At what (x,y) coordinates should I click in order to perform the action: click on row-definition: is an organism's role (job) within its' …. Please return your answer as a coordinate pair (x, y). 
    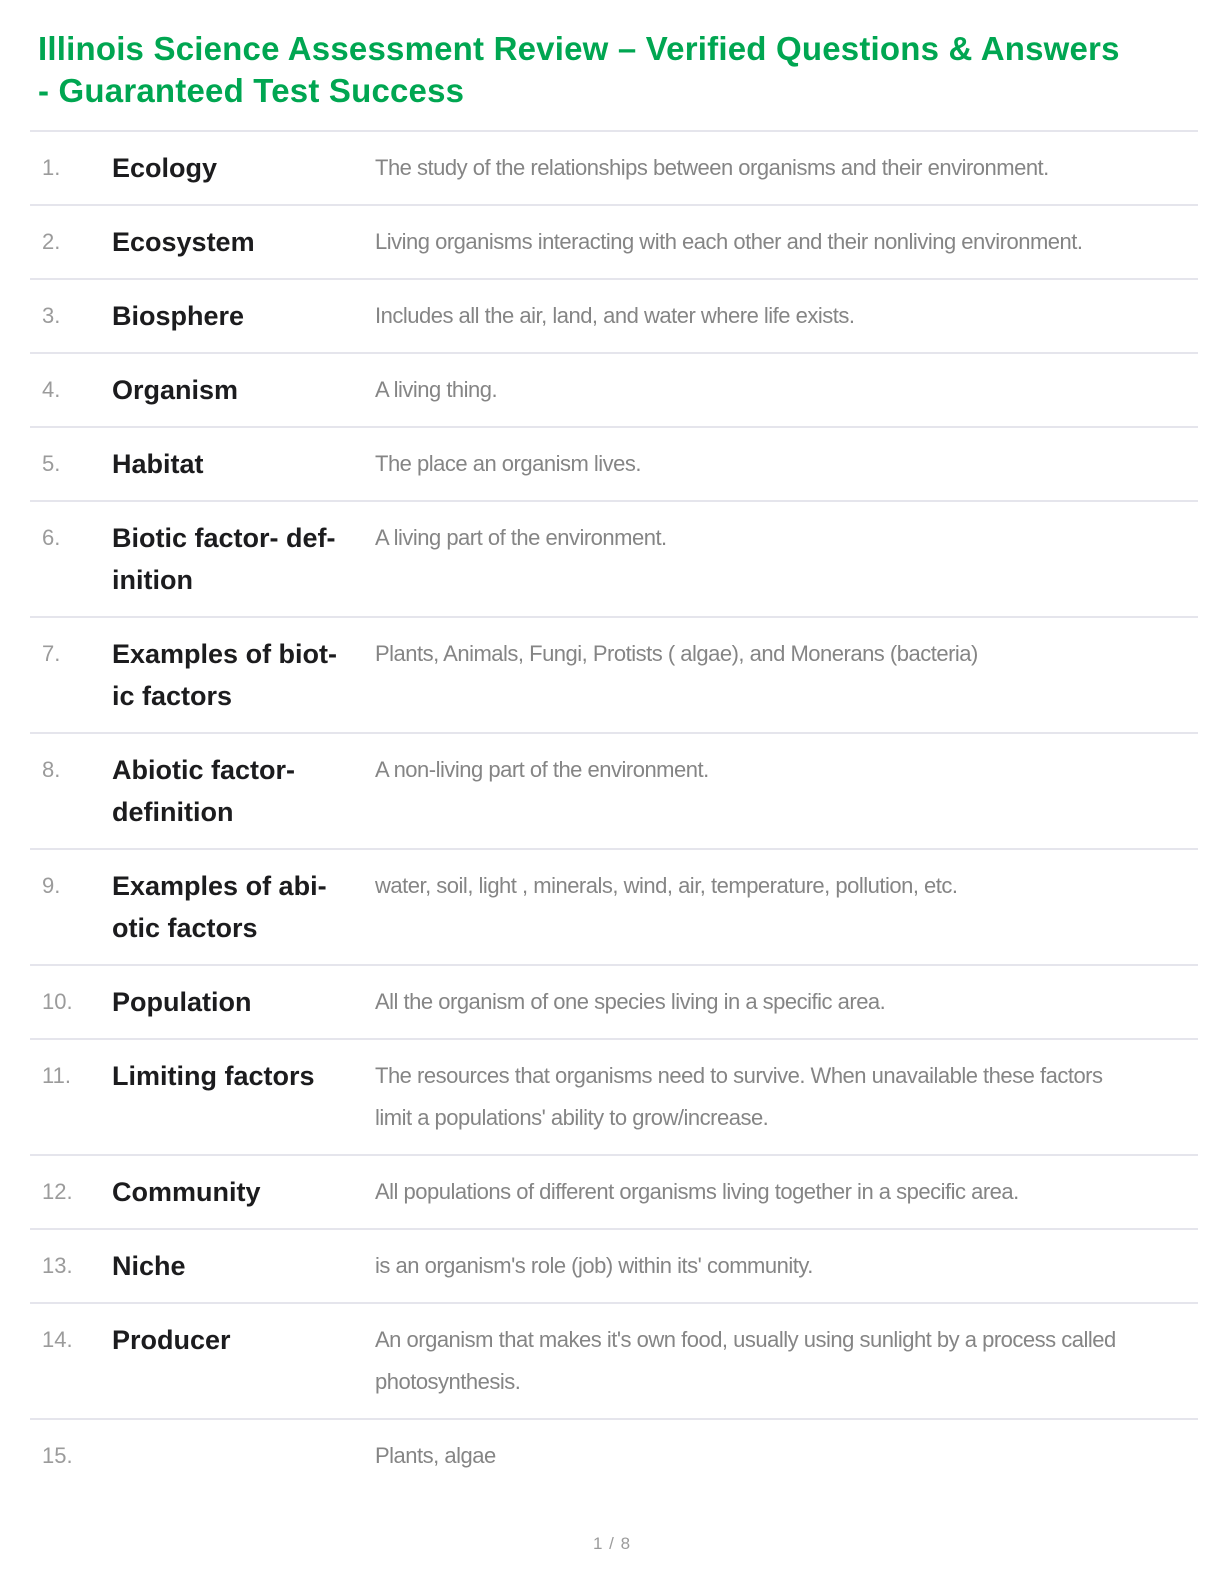
    Looking at the image, I should click on (594, 1265).